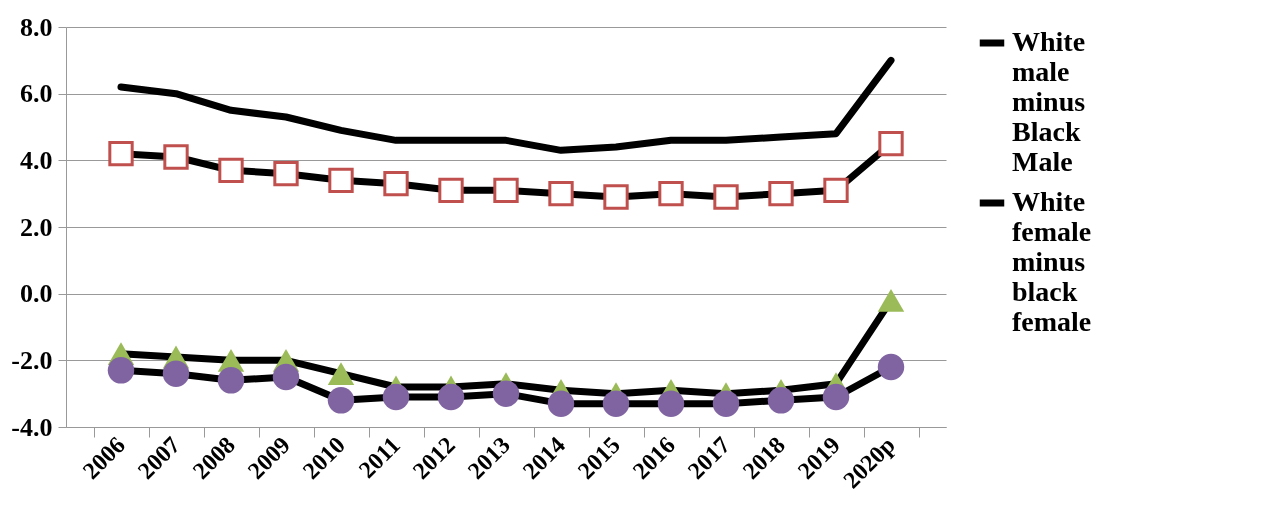 This screenshot has height=526, width=1279. I want to click on y-tick-label: -4.0, so click(32, 427).